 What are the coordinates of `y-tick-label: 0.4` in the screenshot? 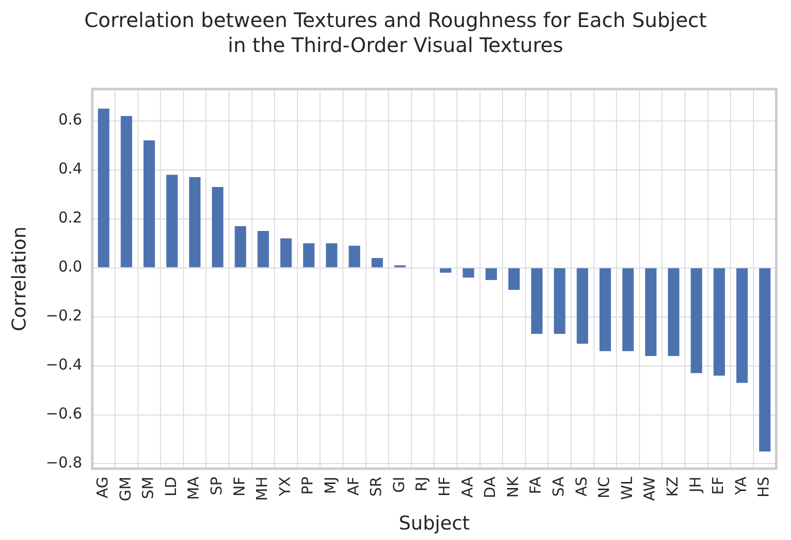 It's located at (70, 169).